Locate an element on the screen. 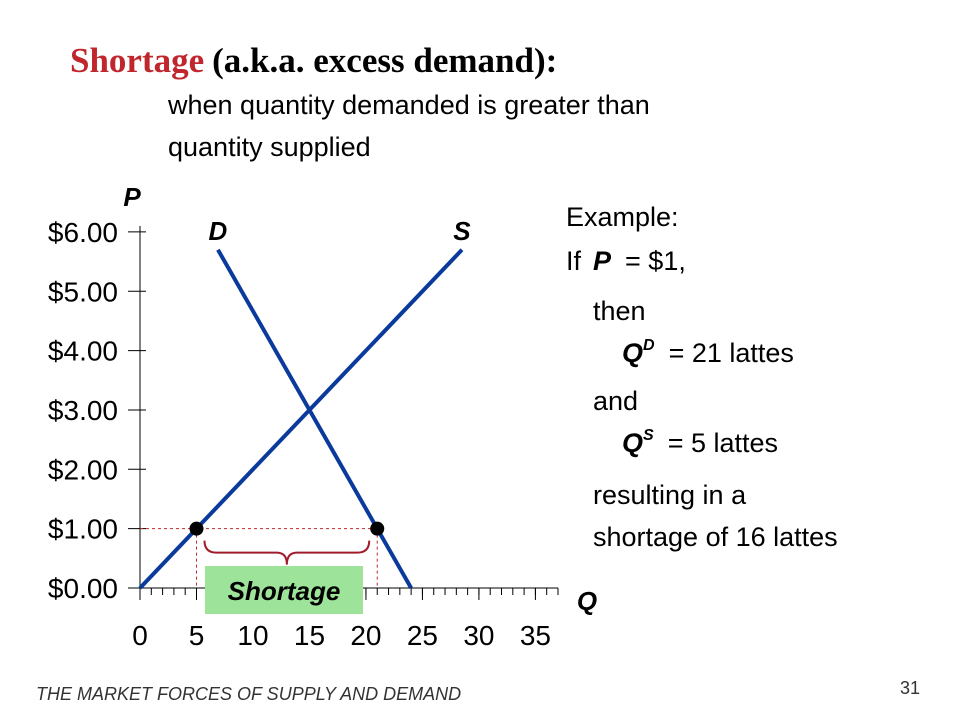 This screenshot has height=720, width=960. brace is located at coordinates (287, 552).